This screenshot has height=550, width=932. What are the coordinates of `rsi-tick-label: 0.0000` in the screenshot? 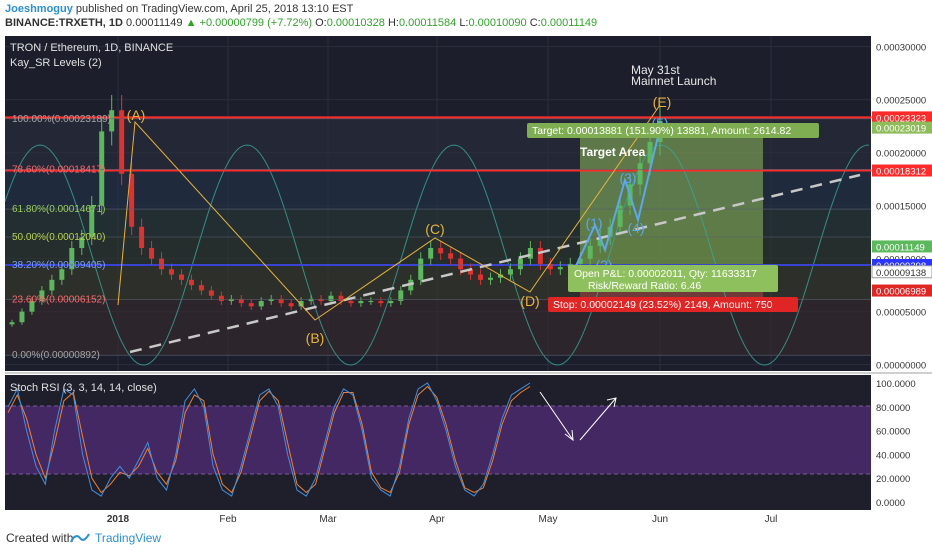 It's located at (890, 503).